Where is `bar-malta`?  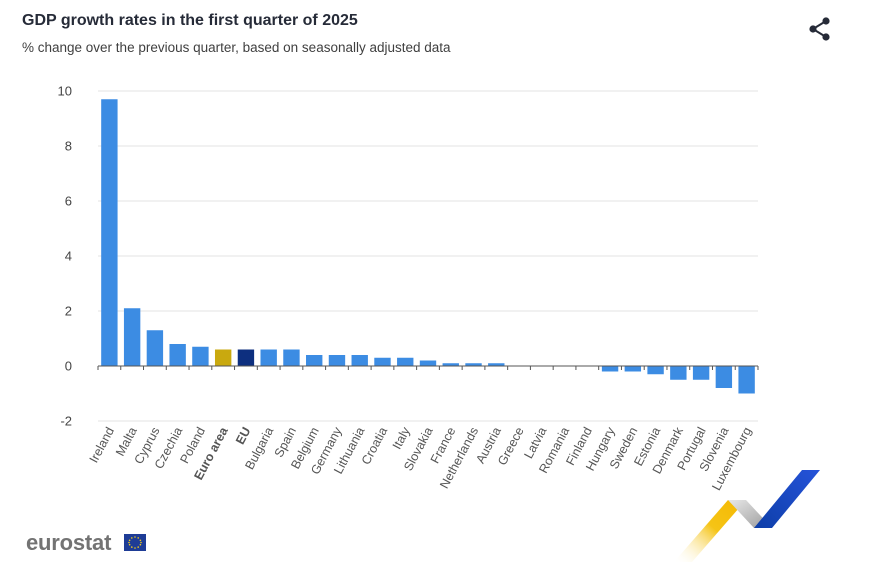
bar-malta is located at coordinates (132, 337).